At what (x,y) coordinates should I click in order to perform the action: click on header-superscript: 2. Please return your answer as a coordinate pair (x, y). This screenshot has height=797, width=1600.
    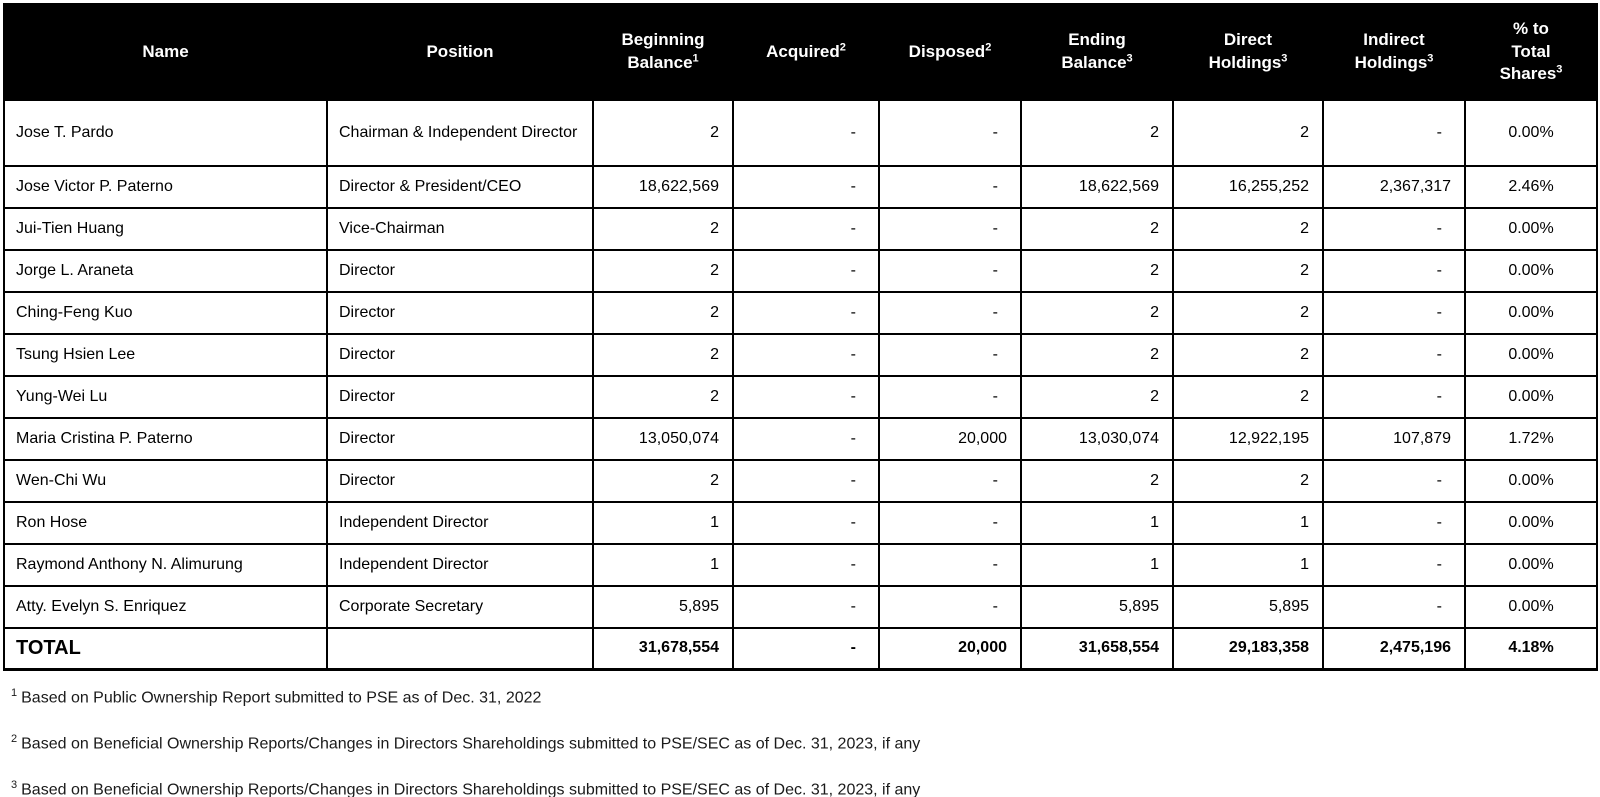
    Looking at the image, I should click on (988, 46).